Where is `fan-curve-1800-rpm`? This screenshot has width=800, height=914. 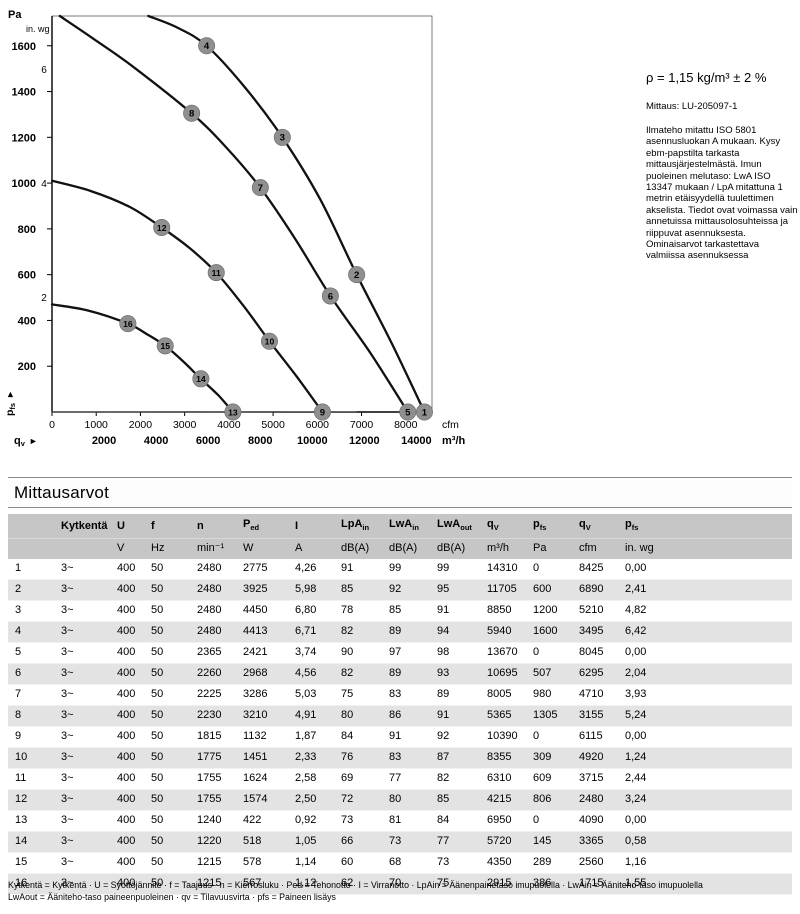 fan-curve-1800-rpm is located at coordinates (187, 296).